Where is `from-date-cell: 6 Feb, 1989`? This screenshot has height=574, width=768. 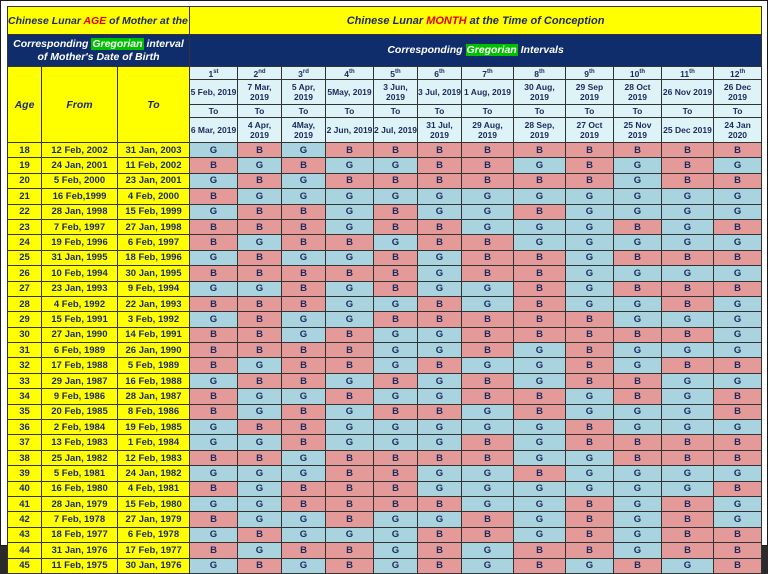 from-date-cell: 6 Feb, 1989 is located at coordinates (79, 350).